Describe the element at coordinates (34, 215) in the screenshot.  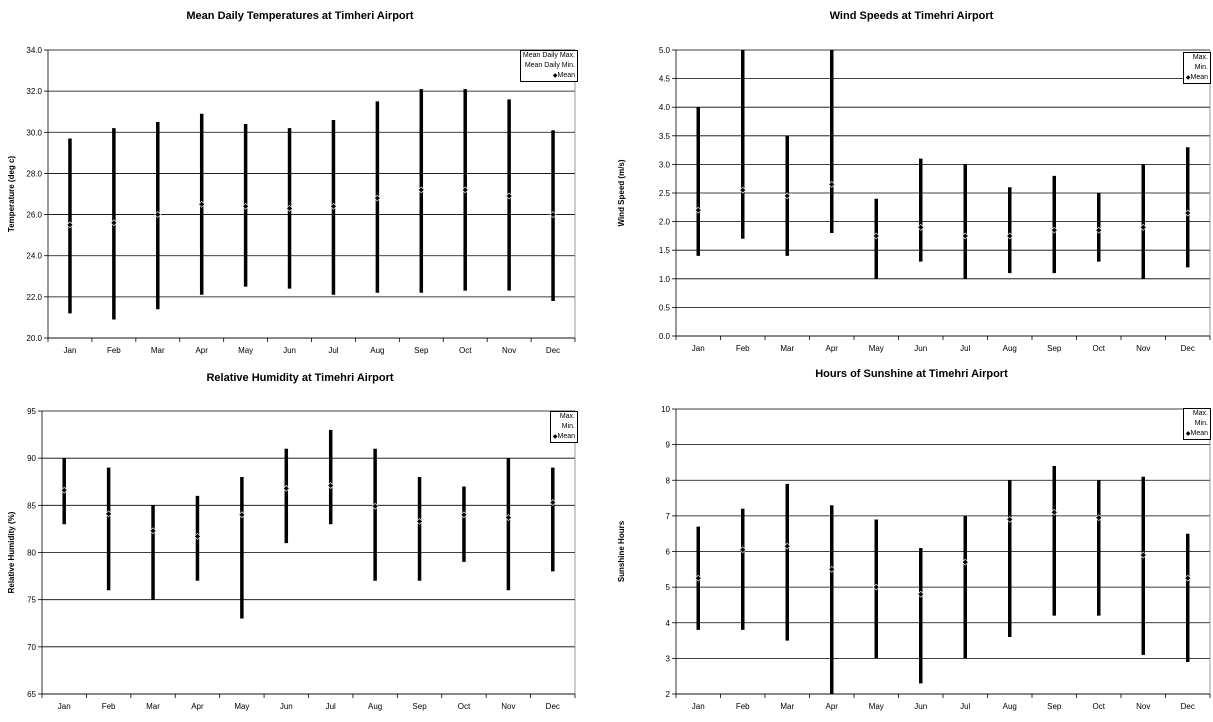
I see `y-tick-label: 26.0` at that location.